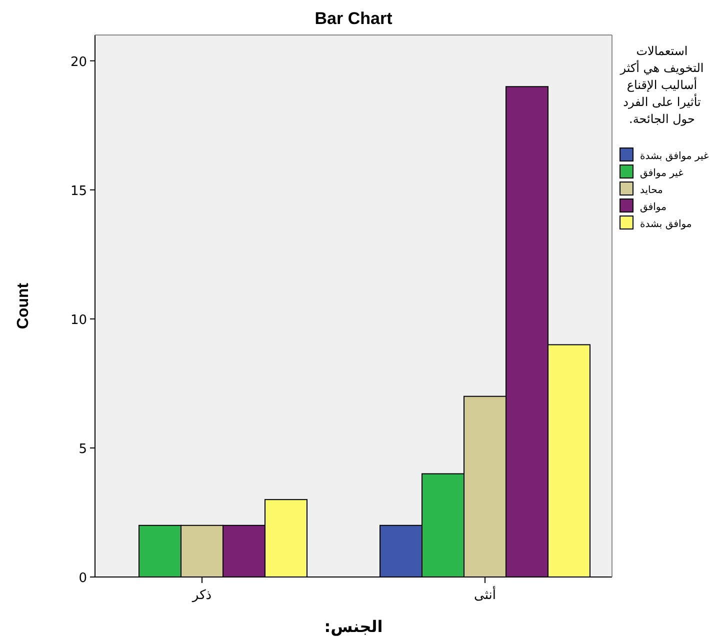 The width and height of the screenshot is (710, 638). Describe the element at coordinates (653, 207) in the screenshot. I see `legend-label: موافق` at that location.